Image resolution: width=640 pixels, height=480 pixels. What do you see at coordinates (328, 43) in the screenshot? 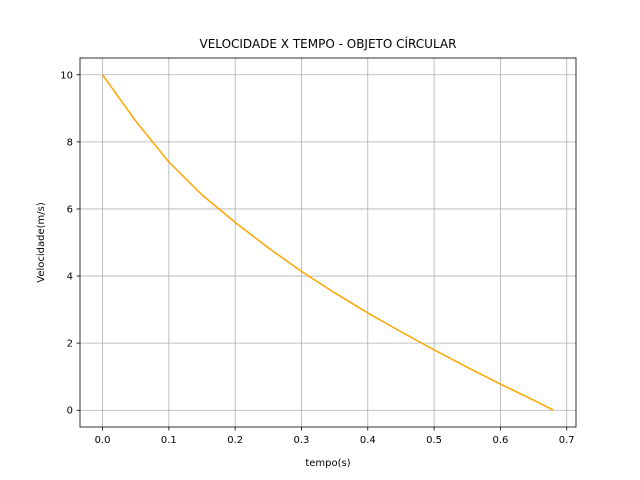
I see `chart-title: VELOCIDADE X TEMPO - OBJETO CÍRCULAR` at bounding box center [328, 43].